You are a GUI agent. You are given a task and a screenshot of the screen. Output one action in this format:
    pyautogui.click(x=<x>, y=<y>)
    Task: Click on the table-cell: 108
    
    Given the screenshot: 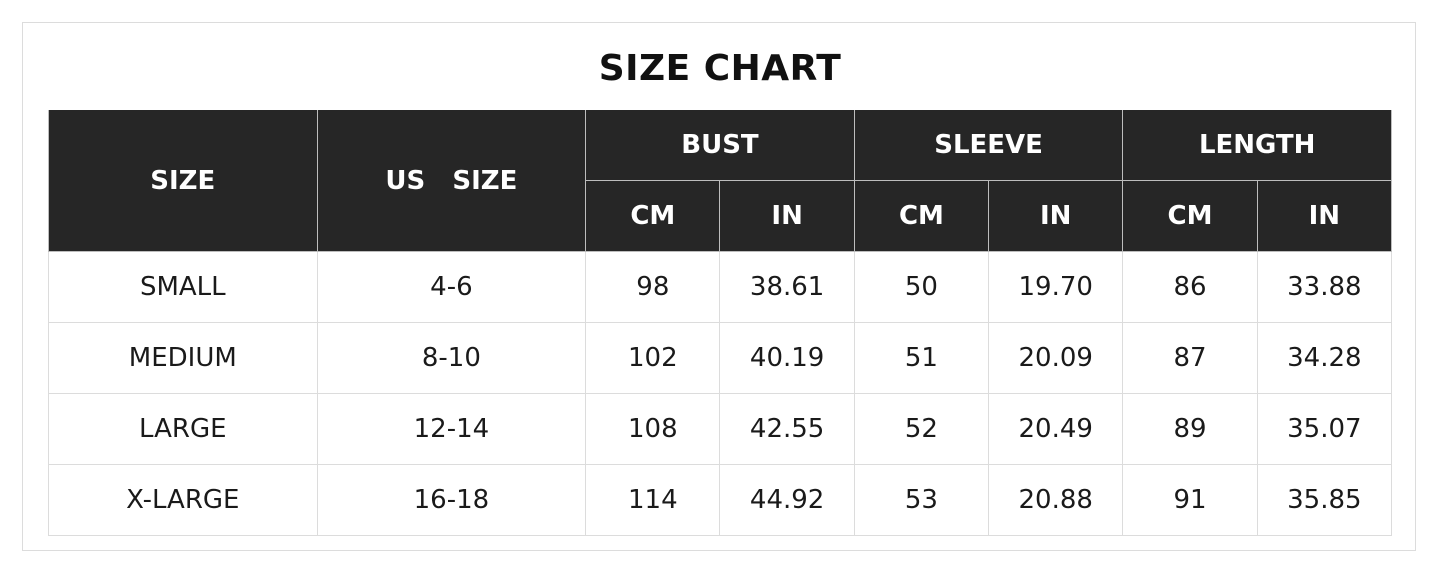 What is the action you would take?
    pyautogui.click(x=653, y=429)
    